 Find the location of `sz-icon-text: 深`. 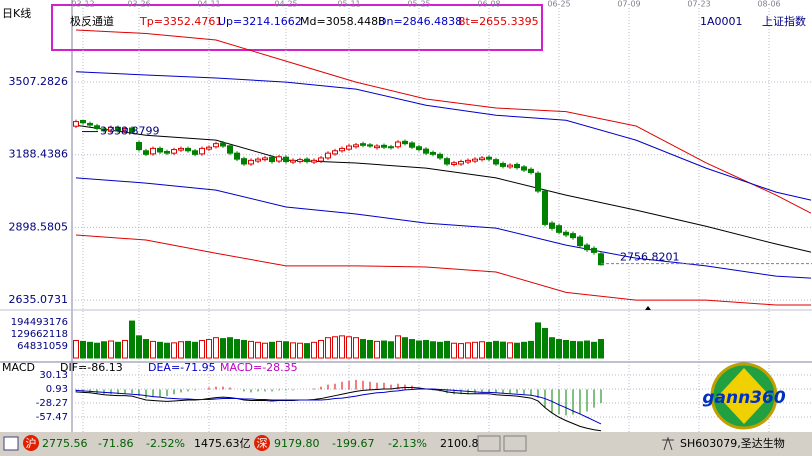

sz-icon-text: 深 is located at coordinates (262, 443).